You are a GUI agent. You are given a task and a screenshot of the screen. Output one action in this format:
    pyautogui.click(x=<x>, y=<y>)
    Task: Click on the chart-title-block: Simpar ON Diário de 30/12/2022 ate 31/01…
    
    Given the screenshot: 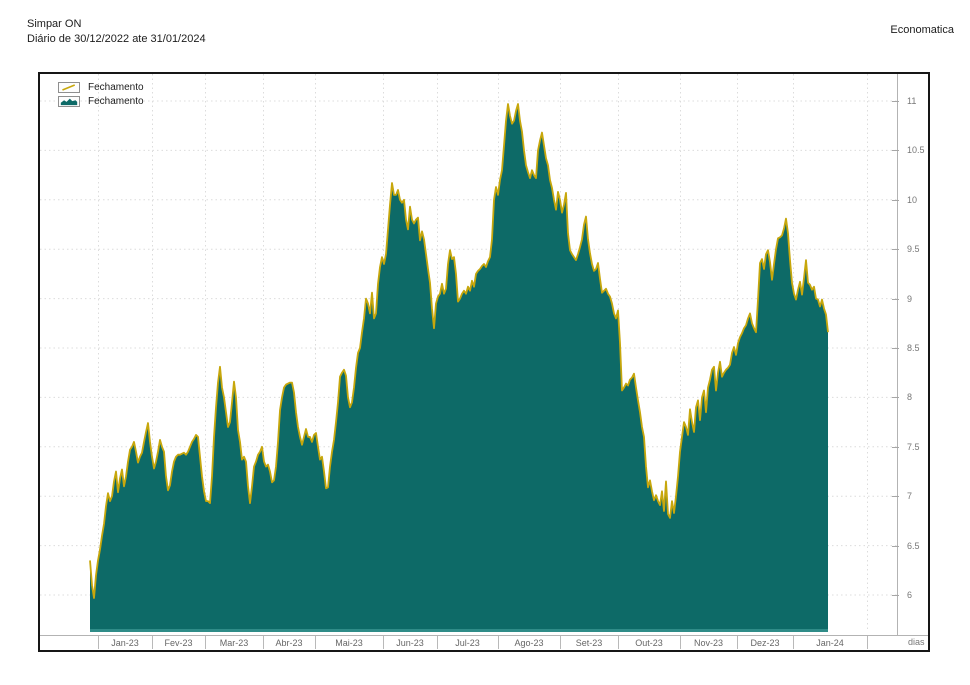 What is the action you would take?
    pyautogui.click(x=116, y=32)
    